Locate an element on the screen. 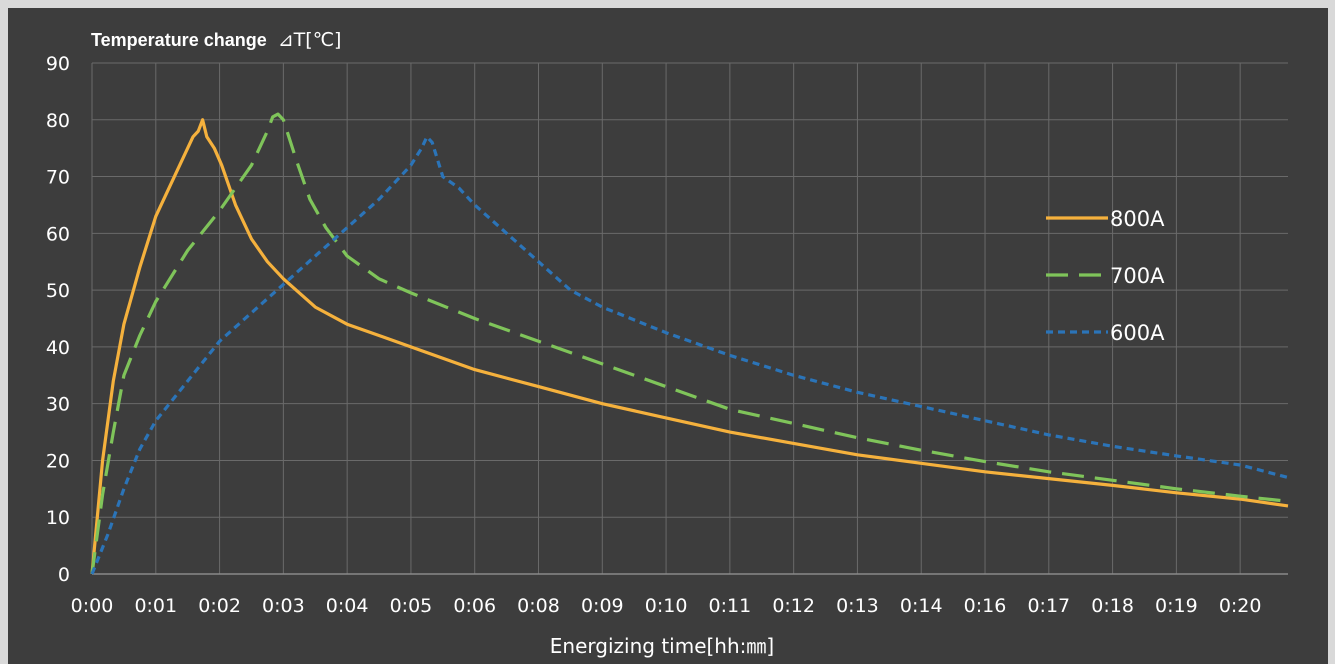 The image size is (1335, 664). x-tick-label: 0:12 is located at coordinates (793, 606).